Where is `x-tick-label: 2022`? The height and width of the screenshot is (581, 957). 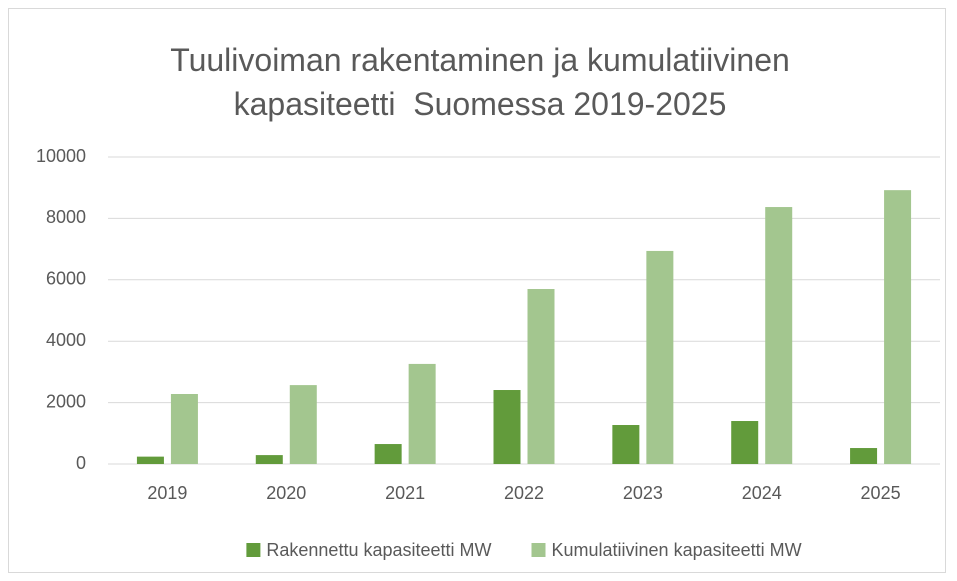 x-tick-label: 2022 is located at coordinates (524, 493).